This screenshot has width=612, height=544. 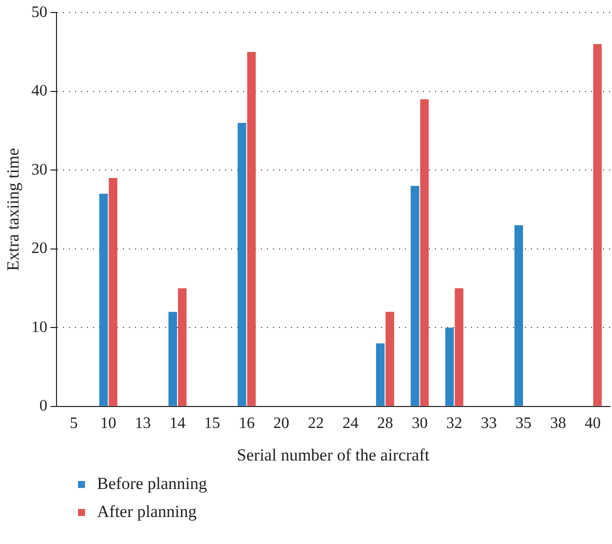 I want to click on y-tick-label: 30, so click(x=39, y=169).